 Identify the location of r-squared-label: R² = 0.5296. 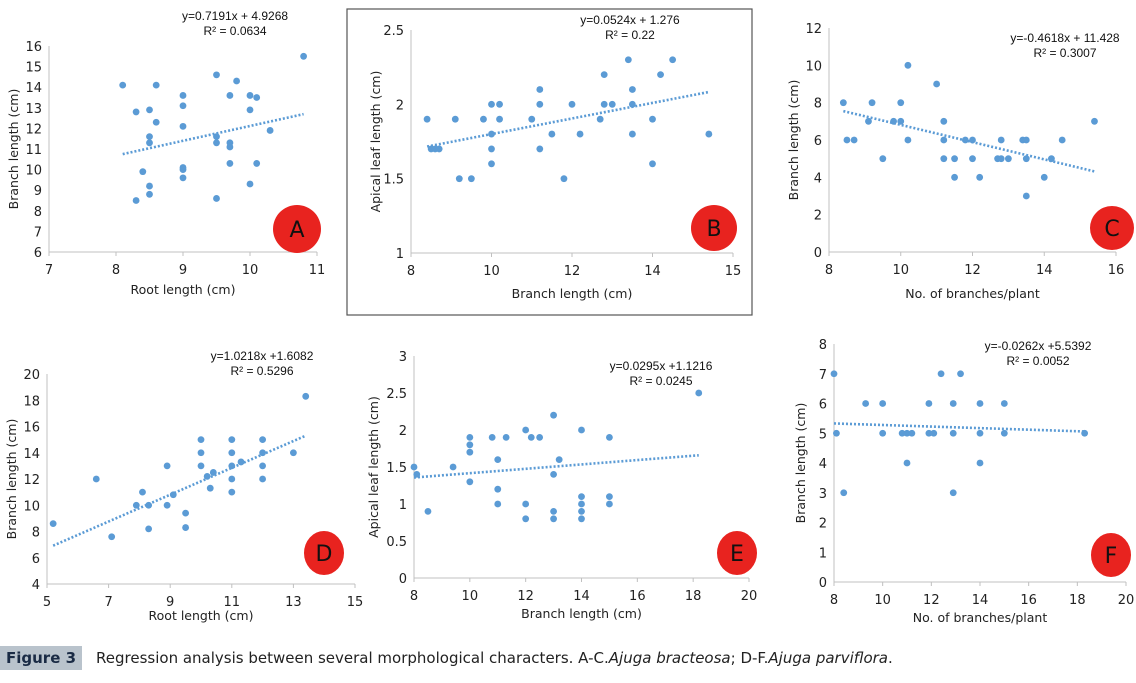
(261, 371).